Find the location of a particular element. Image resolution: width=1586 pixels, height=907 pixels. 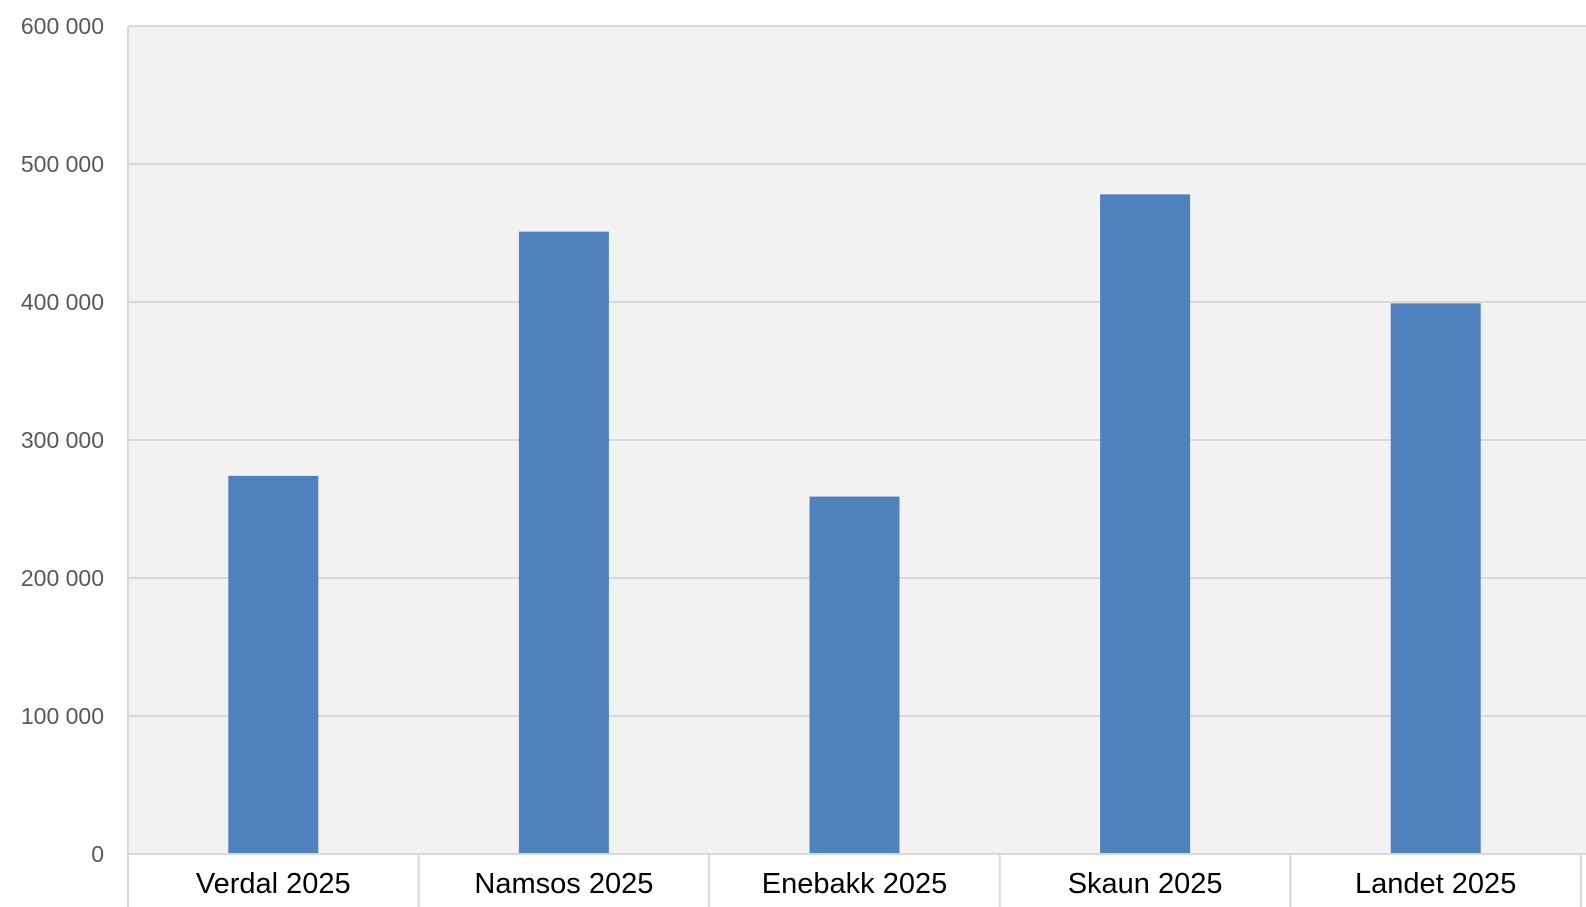

y-tick-label: 0 is located at coordinates (97, 854).